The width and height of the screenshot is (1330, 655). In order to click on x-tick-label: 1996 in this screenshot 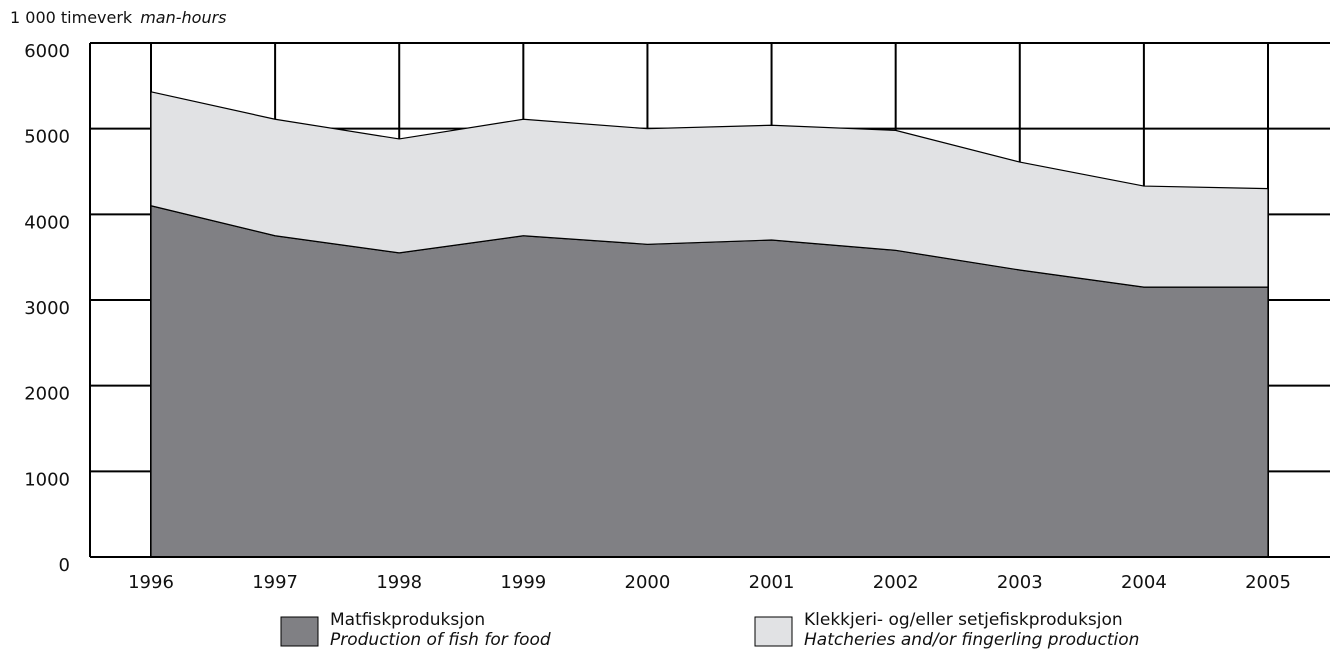, I will do `click(151, 582)`.